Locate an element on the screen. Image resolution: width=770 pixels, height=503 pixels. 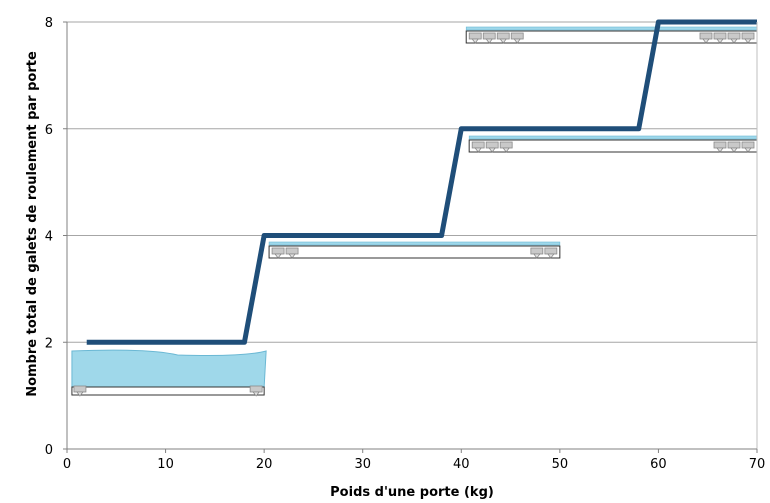
y-tick-label: 2 is located at coordinates (49, 343).